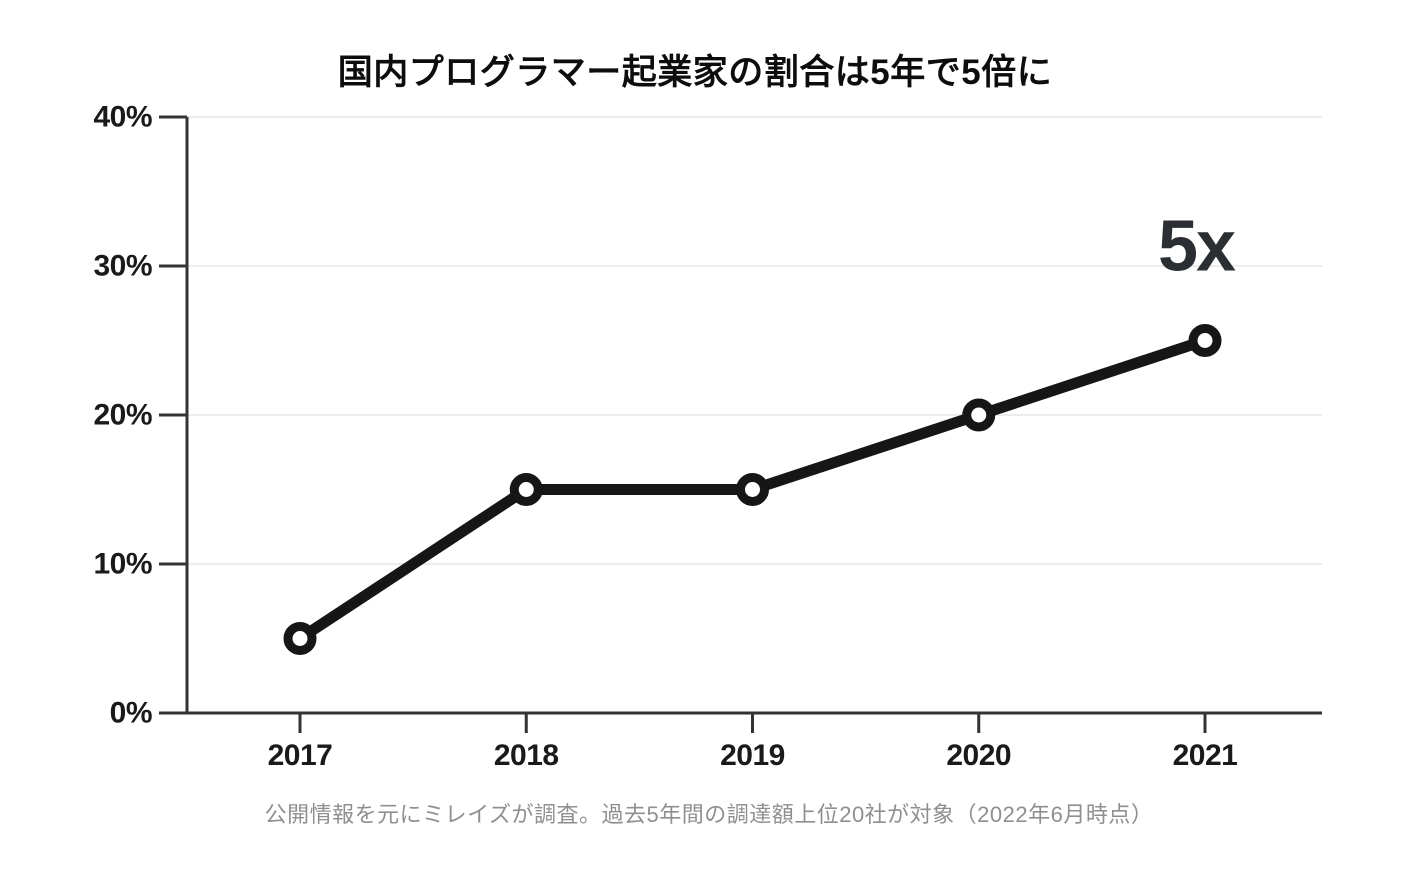 This screenshot has width=1418, height=890. I want to click on y-tick-label: 20%, so click(122, 415).